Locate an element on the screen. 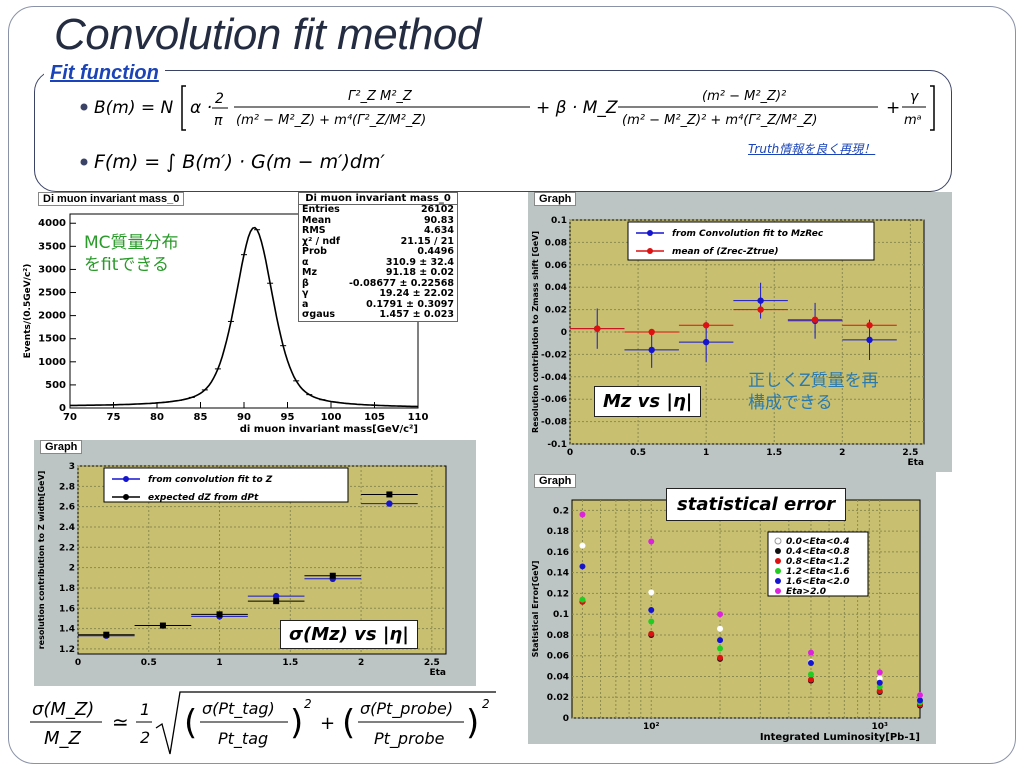 The image size is (1024, 768). stat-key: χ² / ndf is located at coordinates (321, 241).